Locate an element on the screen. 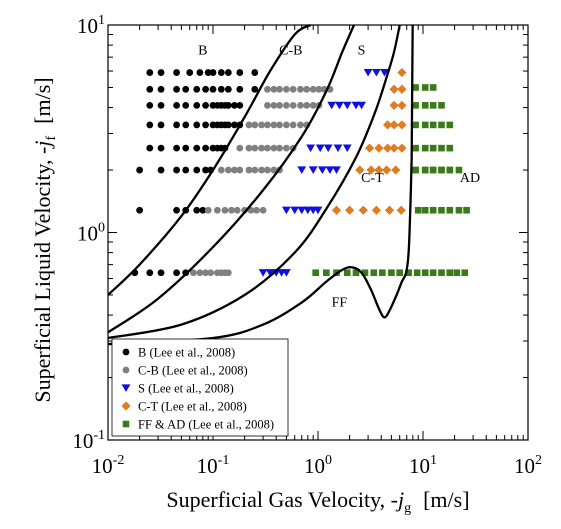 The image size is (561, 529). x-tick-label: 101 is located at coordinates (423, 465).